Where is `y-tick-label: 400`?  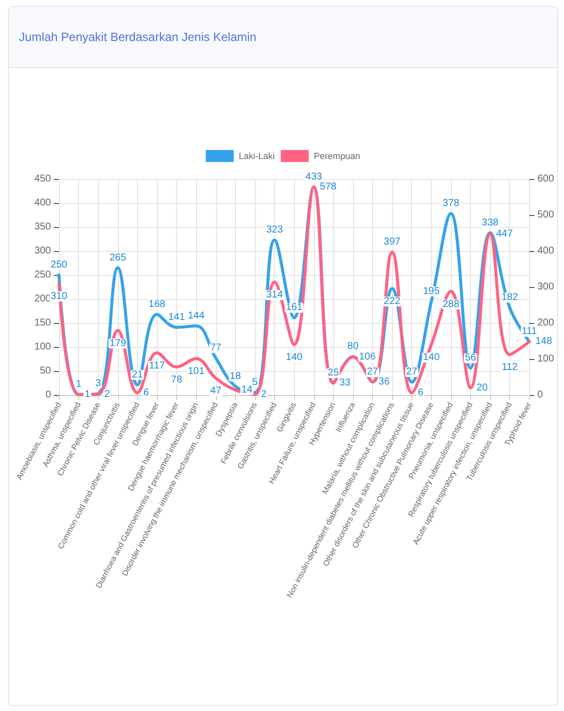 y-tick-label: 400 is located at coordinates (43, 203).